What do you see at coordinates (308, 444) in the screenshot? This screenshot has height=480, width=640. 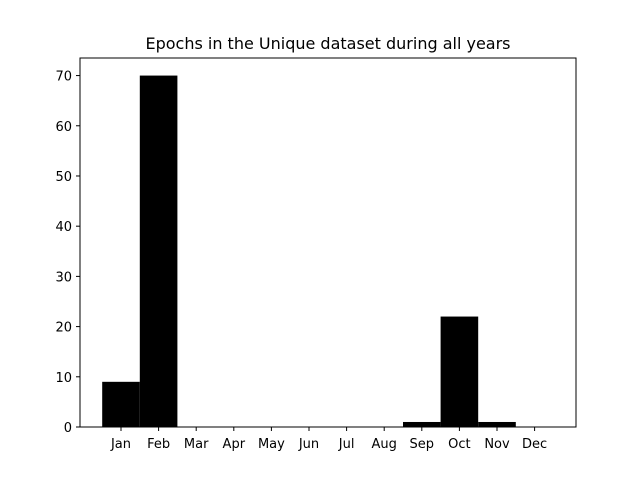 I see `x-tick-label: Jun` at bounding box center [308, 444].